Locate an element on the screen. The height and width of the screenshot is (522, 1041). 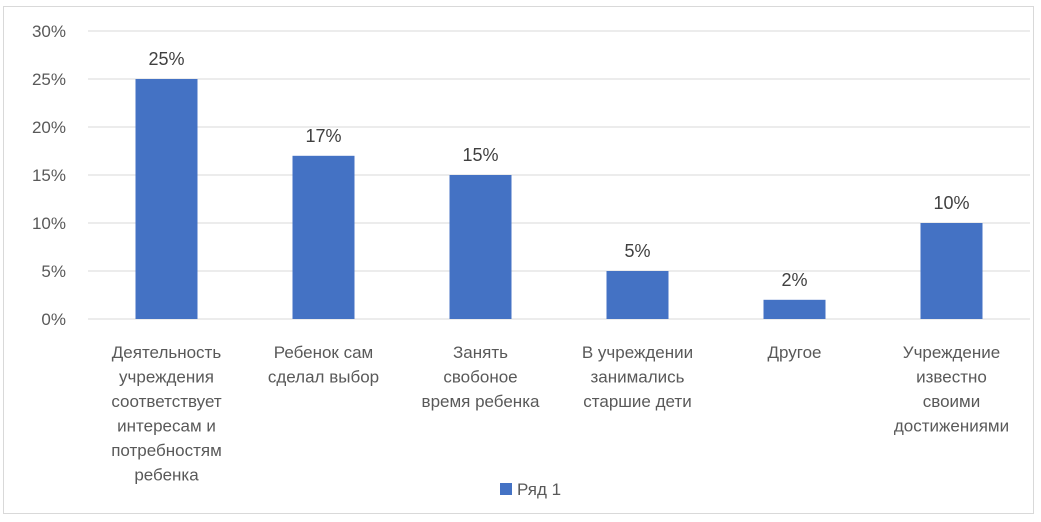
category-label: сделал выбор is located at coordinates (323, 377).